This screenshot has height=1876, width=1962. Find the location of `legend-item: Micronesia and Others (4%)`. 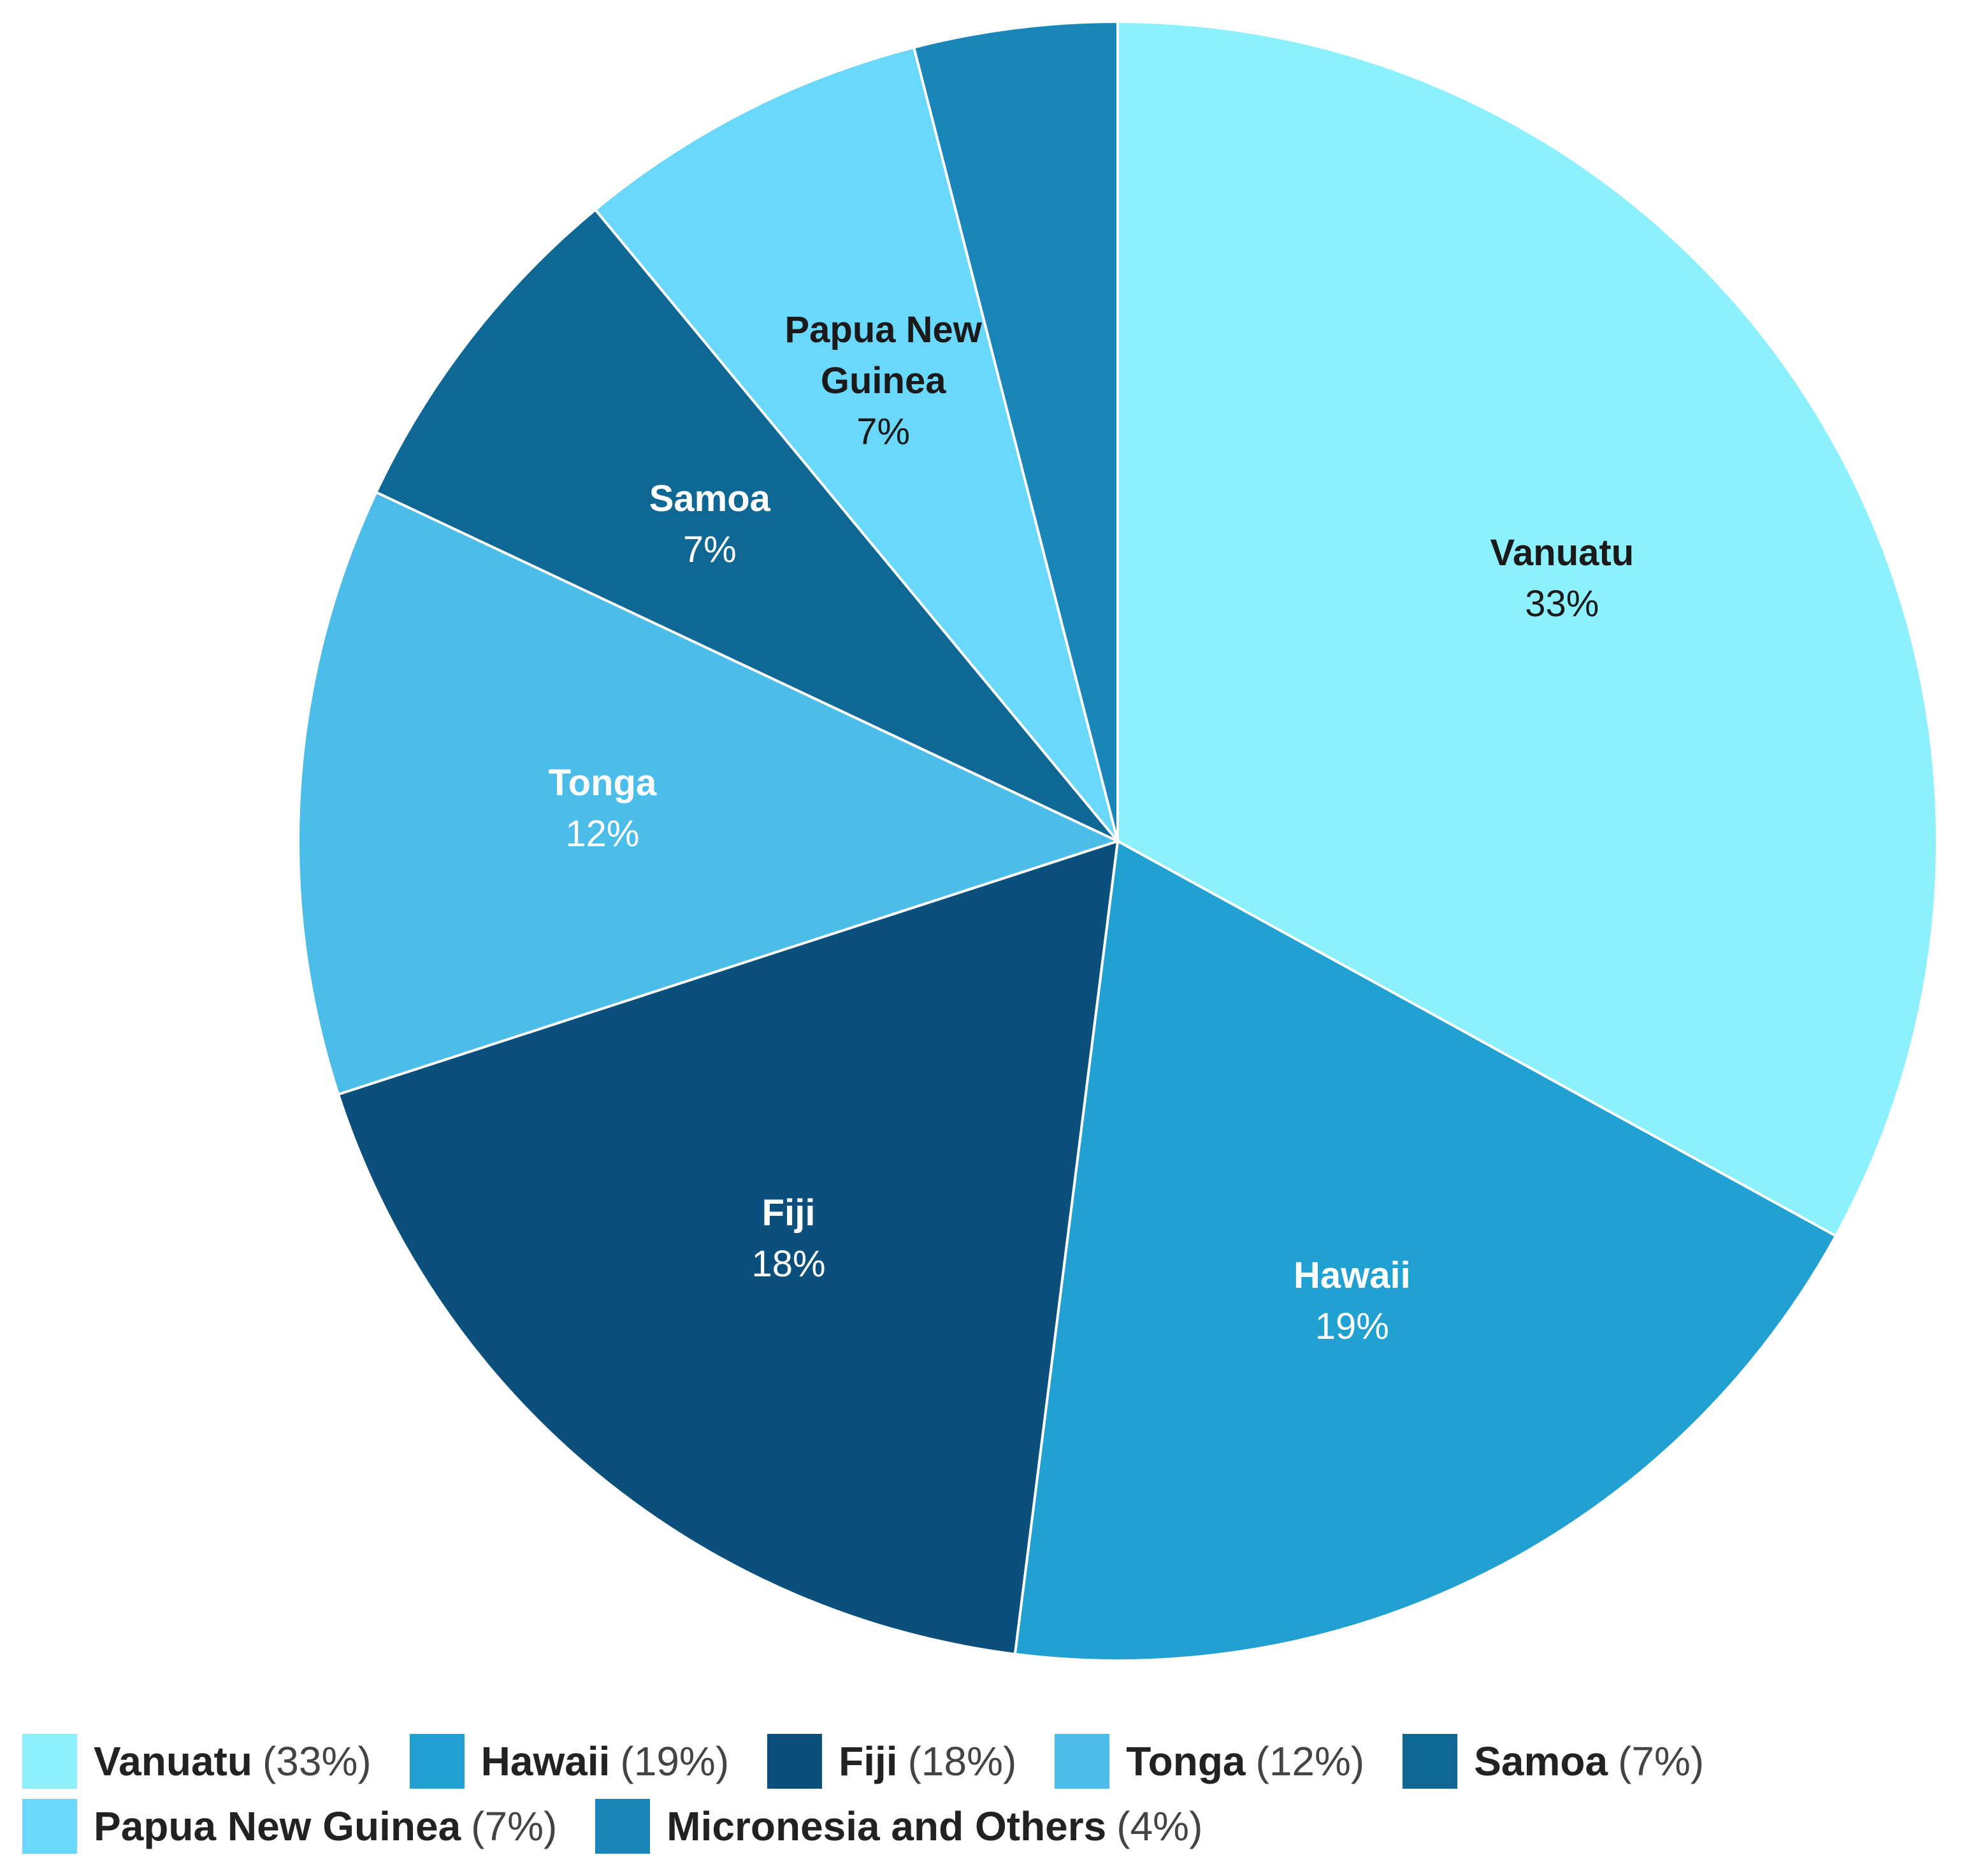

legend-item: Micronesia and Others (4%) is located at coordinates (898, 1826).